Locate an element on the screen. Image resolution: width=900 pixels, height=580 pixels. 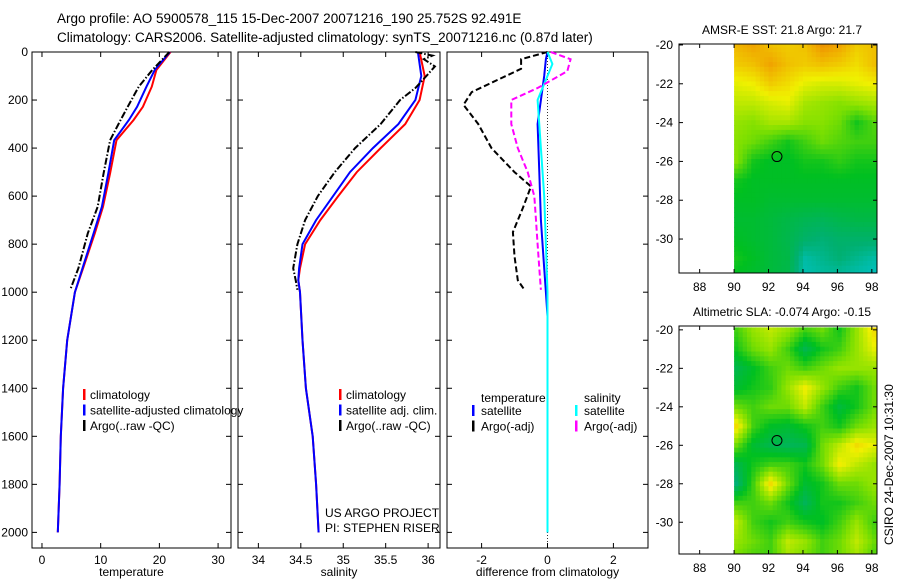
x-tick-label: 10 is located at coordinates (101, 560).